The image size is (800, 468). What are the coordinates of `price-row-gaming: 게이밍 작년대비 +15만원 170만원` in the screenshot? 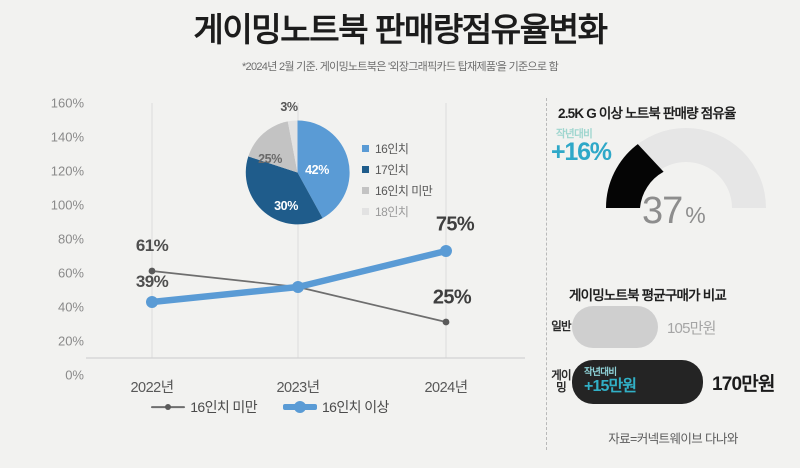 It's located at (673, 382).